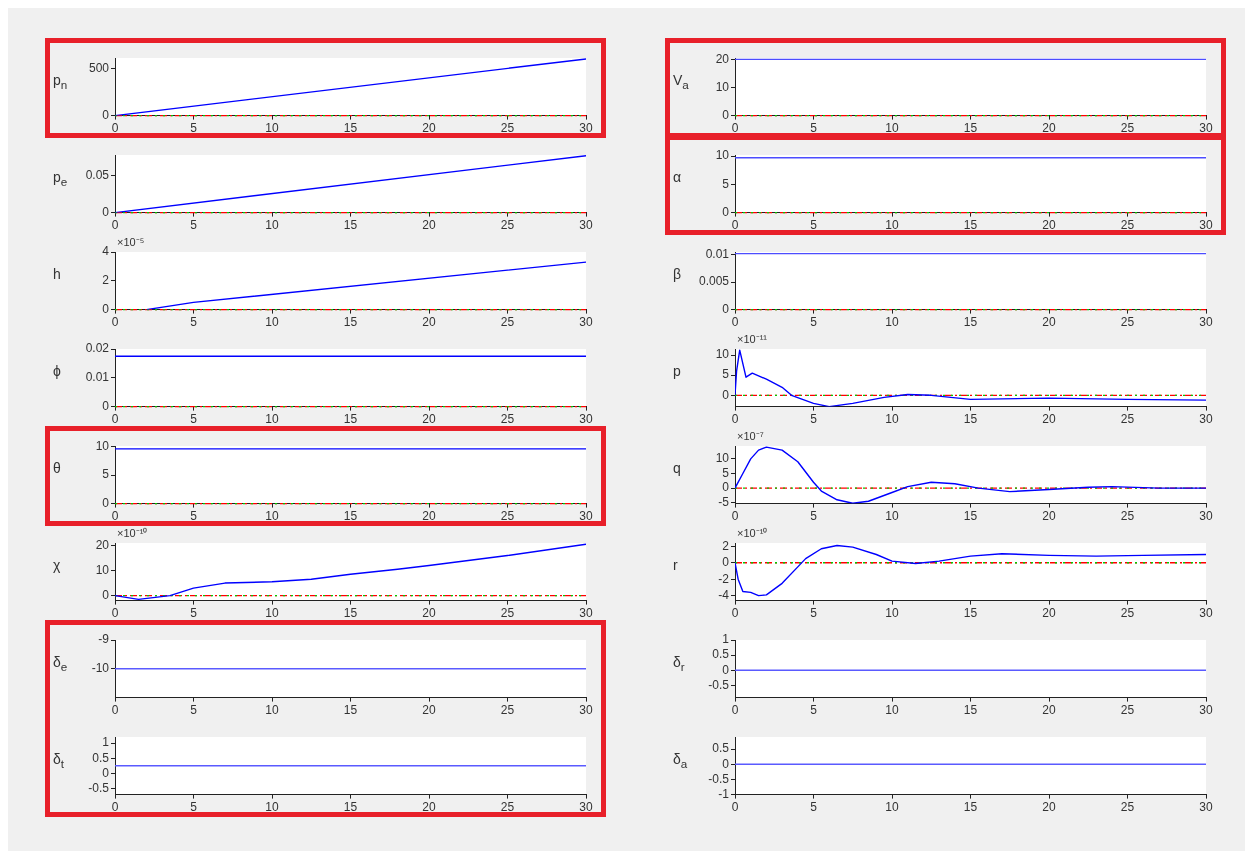 Image resolution: width=1253 pixels, height=859 pixels. What do you see at coordinates (724, 502) in the screenshot?
I see `y-tick-label: -5` at bounding box center [724, 502].